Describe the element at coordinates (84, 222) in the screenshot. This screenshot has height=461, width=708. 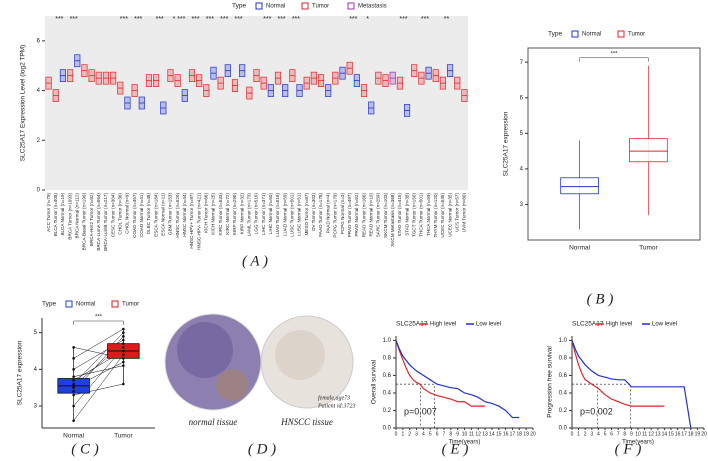
I see `x-tick-label: BRCA-Basal Tumor (n=190)` at that location.